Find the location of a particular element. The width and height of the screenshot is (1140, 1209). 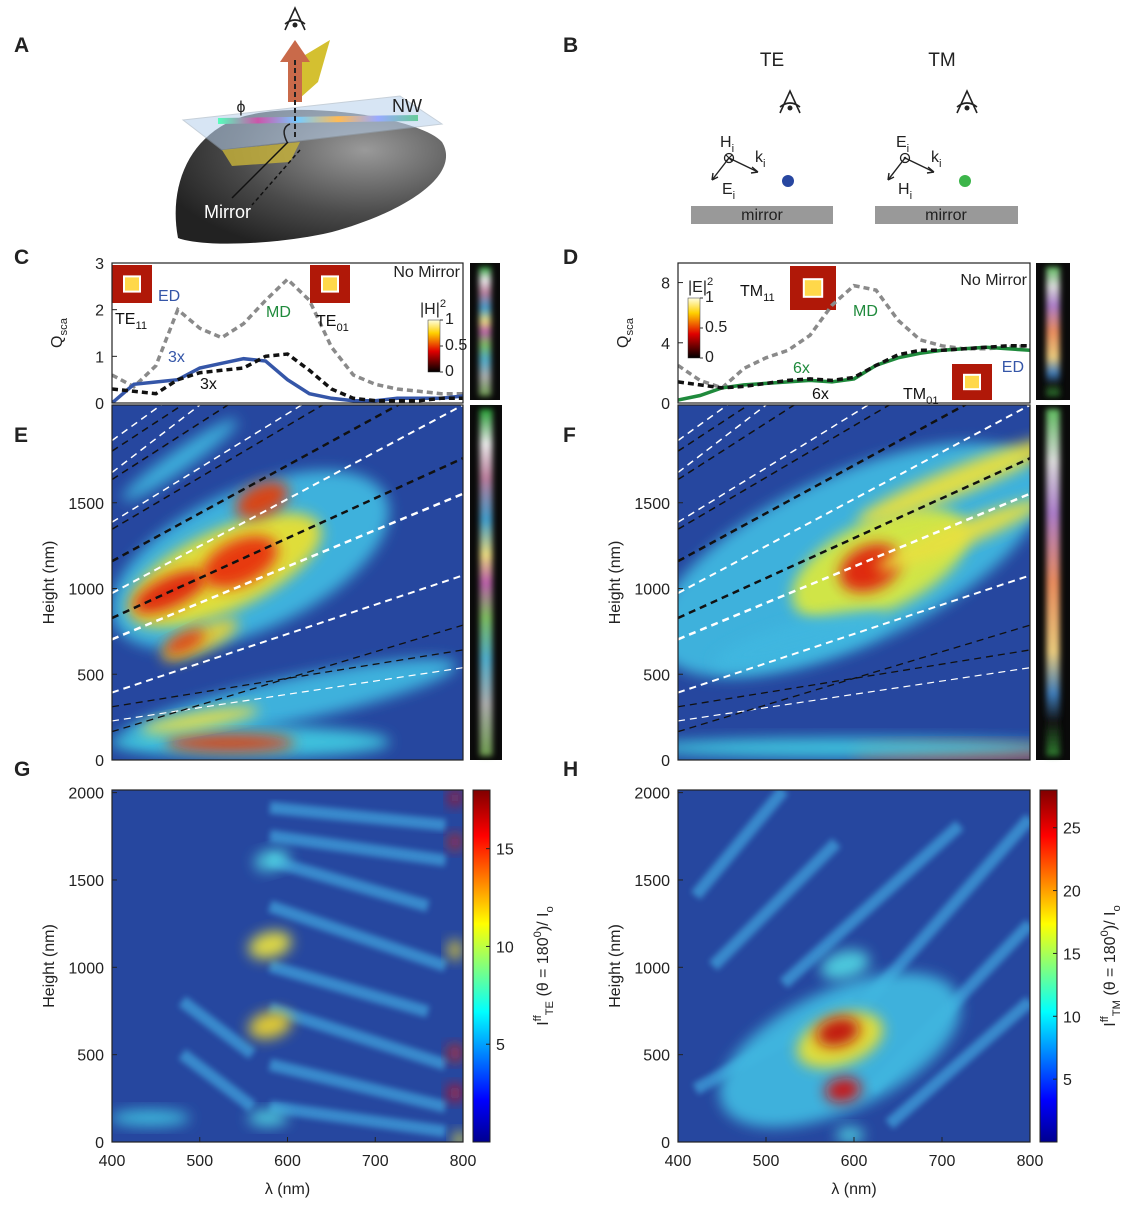

colorbar-tick-label: 25 is located at coordinates (1072, 829).